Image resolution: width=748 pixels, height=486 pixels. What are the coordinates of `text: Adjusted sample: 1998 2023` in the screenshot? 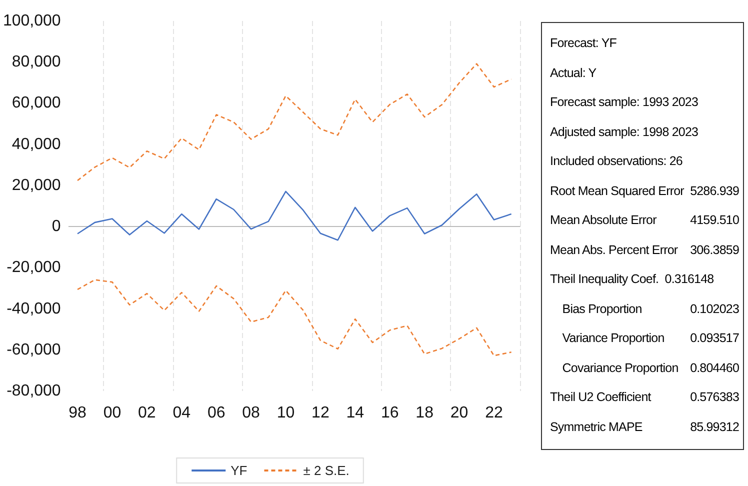 It's located at (624, 132).